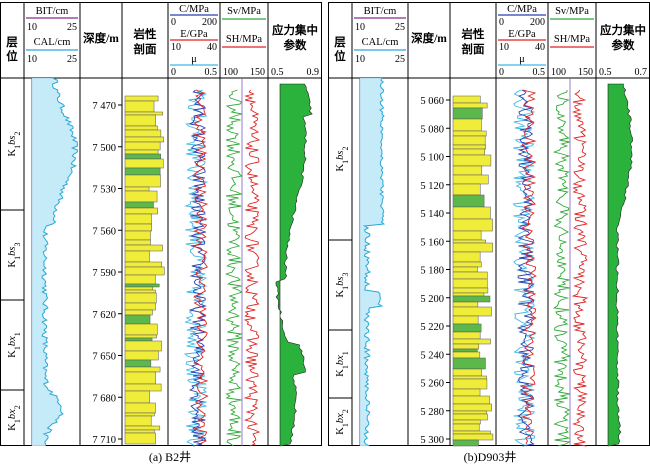 This screenshot has height=467, width=650. Describe the element at coordinates (558, 72) in the screenshot. I see `s-range-min: 100` at that location.